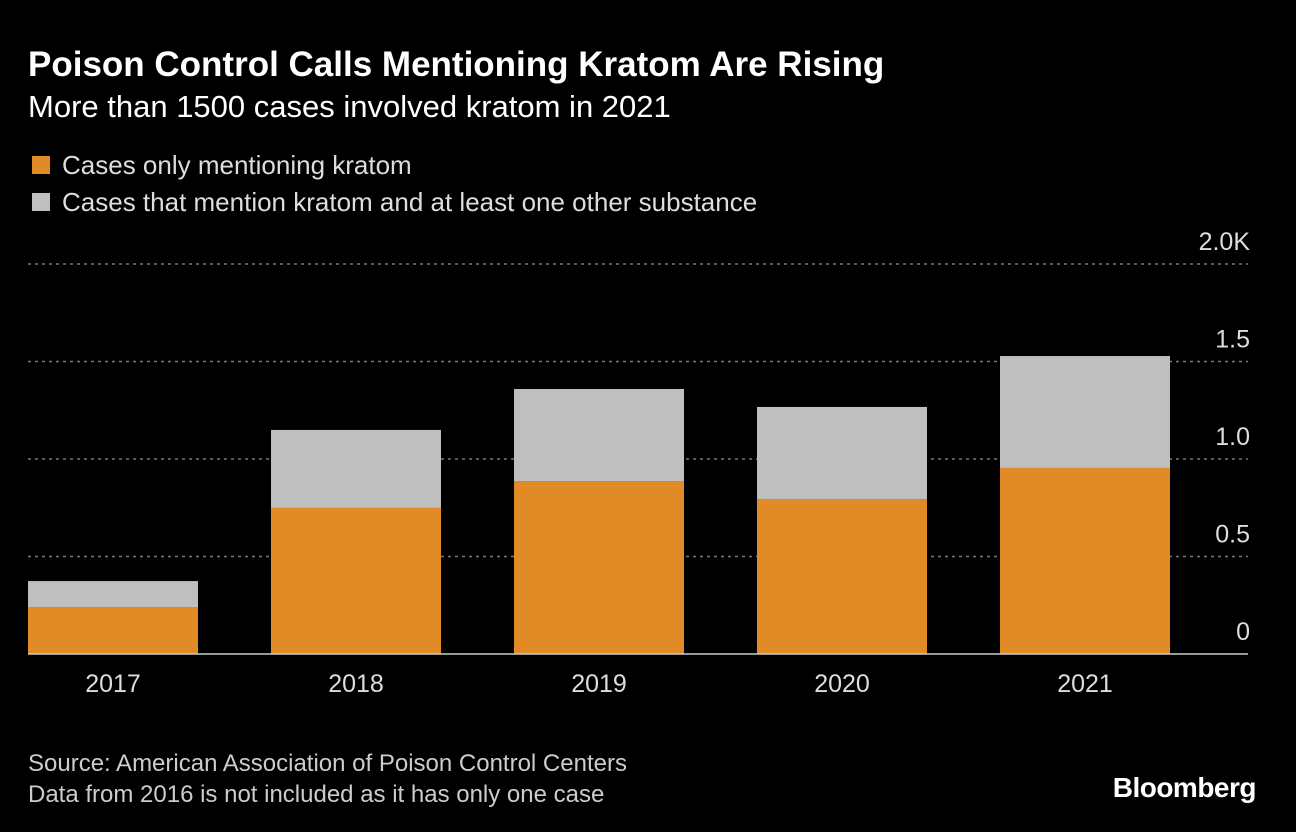 The width and height of the screenshot is (1296, 832). Describe the element at coordinates (113, 684) in the screenshot. I see `x-tick-label: 2017` at that location.